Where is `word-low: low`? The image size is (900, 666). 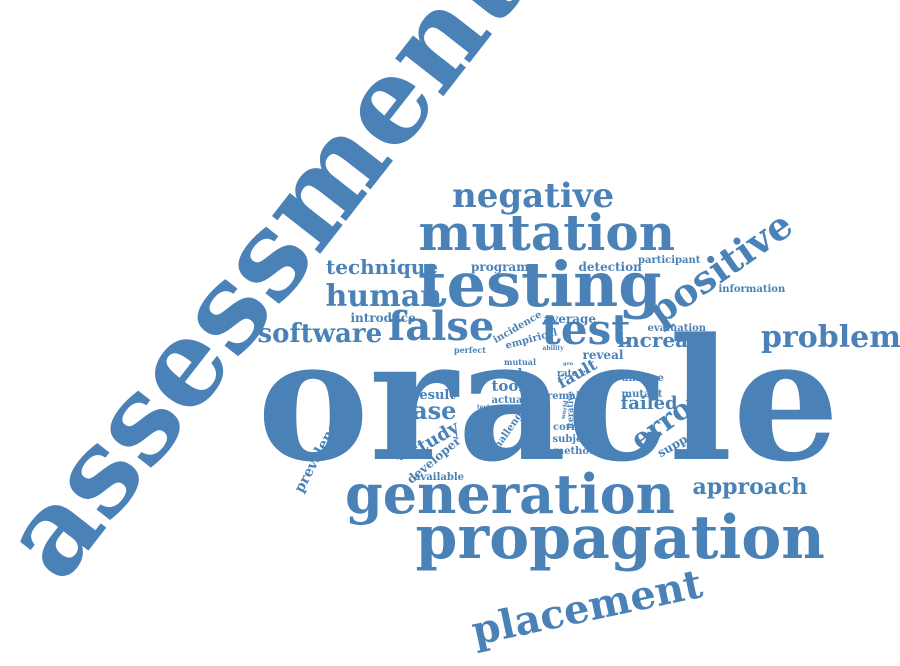
word-low: low is located at coordinates (585, 371).